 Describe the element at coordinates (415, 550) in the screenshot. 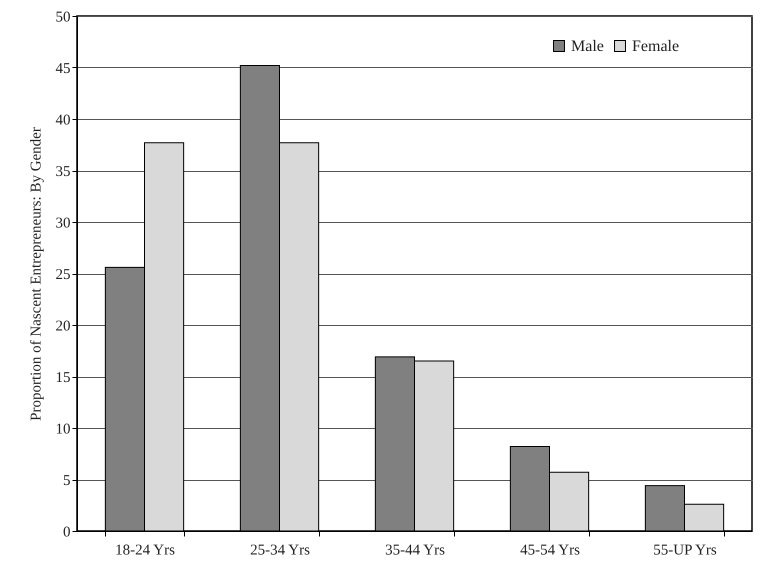

I see `x-tick-label: 35-44 Yrs` at that location.